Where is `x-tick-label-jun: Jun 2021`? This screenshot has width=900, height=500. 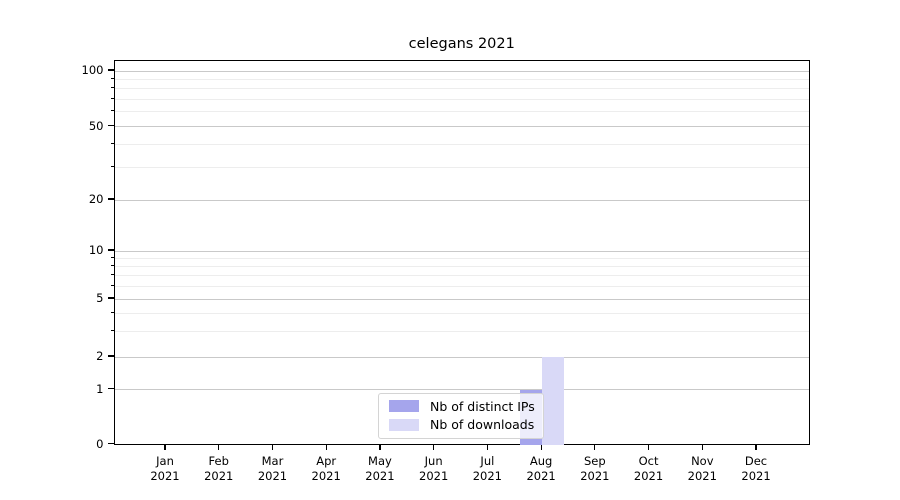
x-tick-label-jun: Jun 2021 is located at coordinates (434, 468).